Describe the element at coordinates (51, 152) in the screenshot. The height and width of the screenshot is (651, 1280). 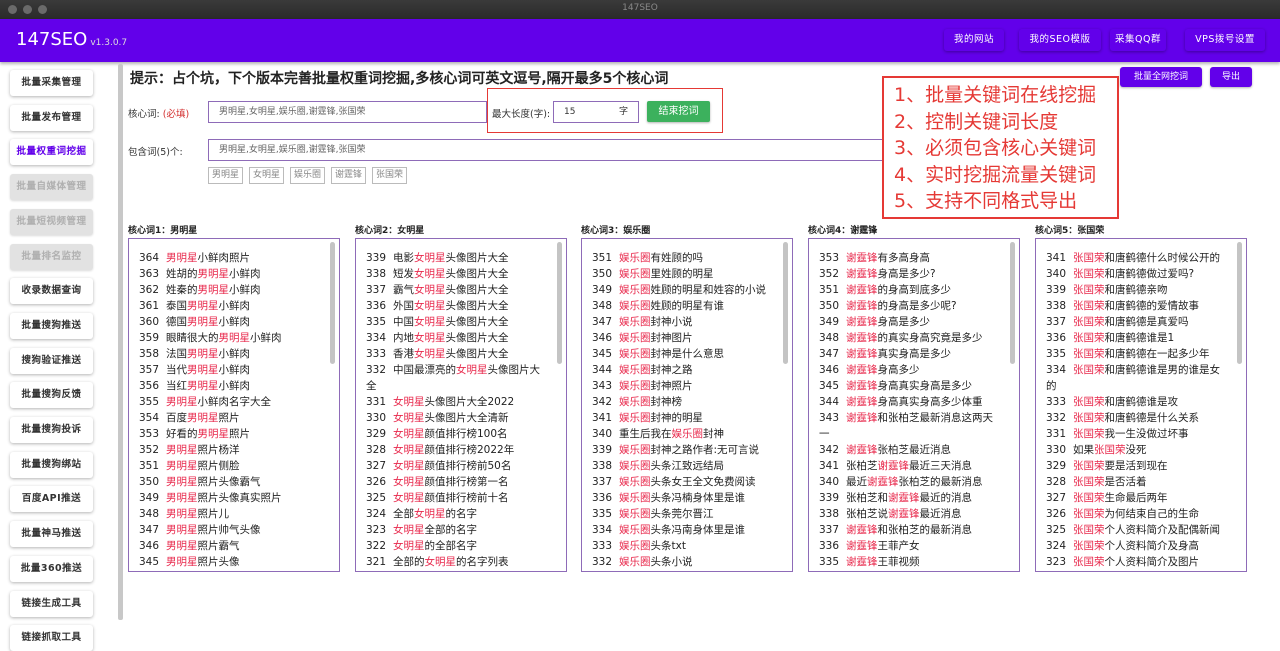
I see `sidebar-item: 批量权重词挖掘` at that location.